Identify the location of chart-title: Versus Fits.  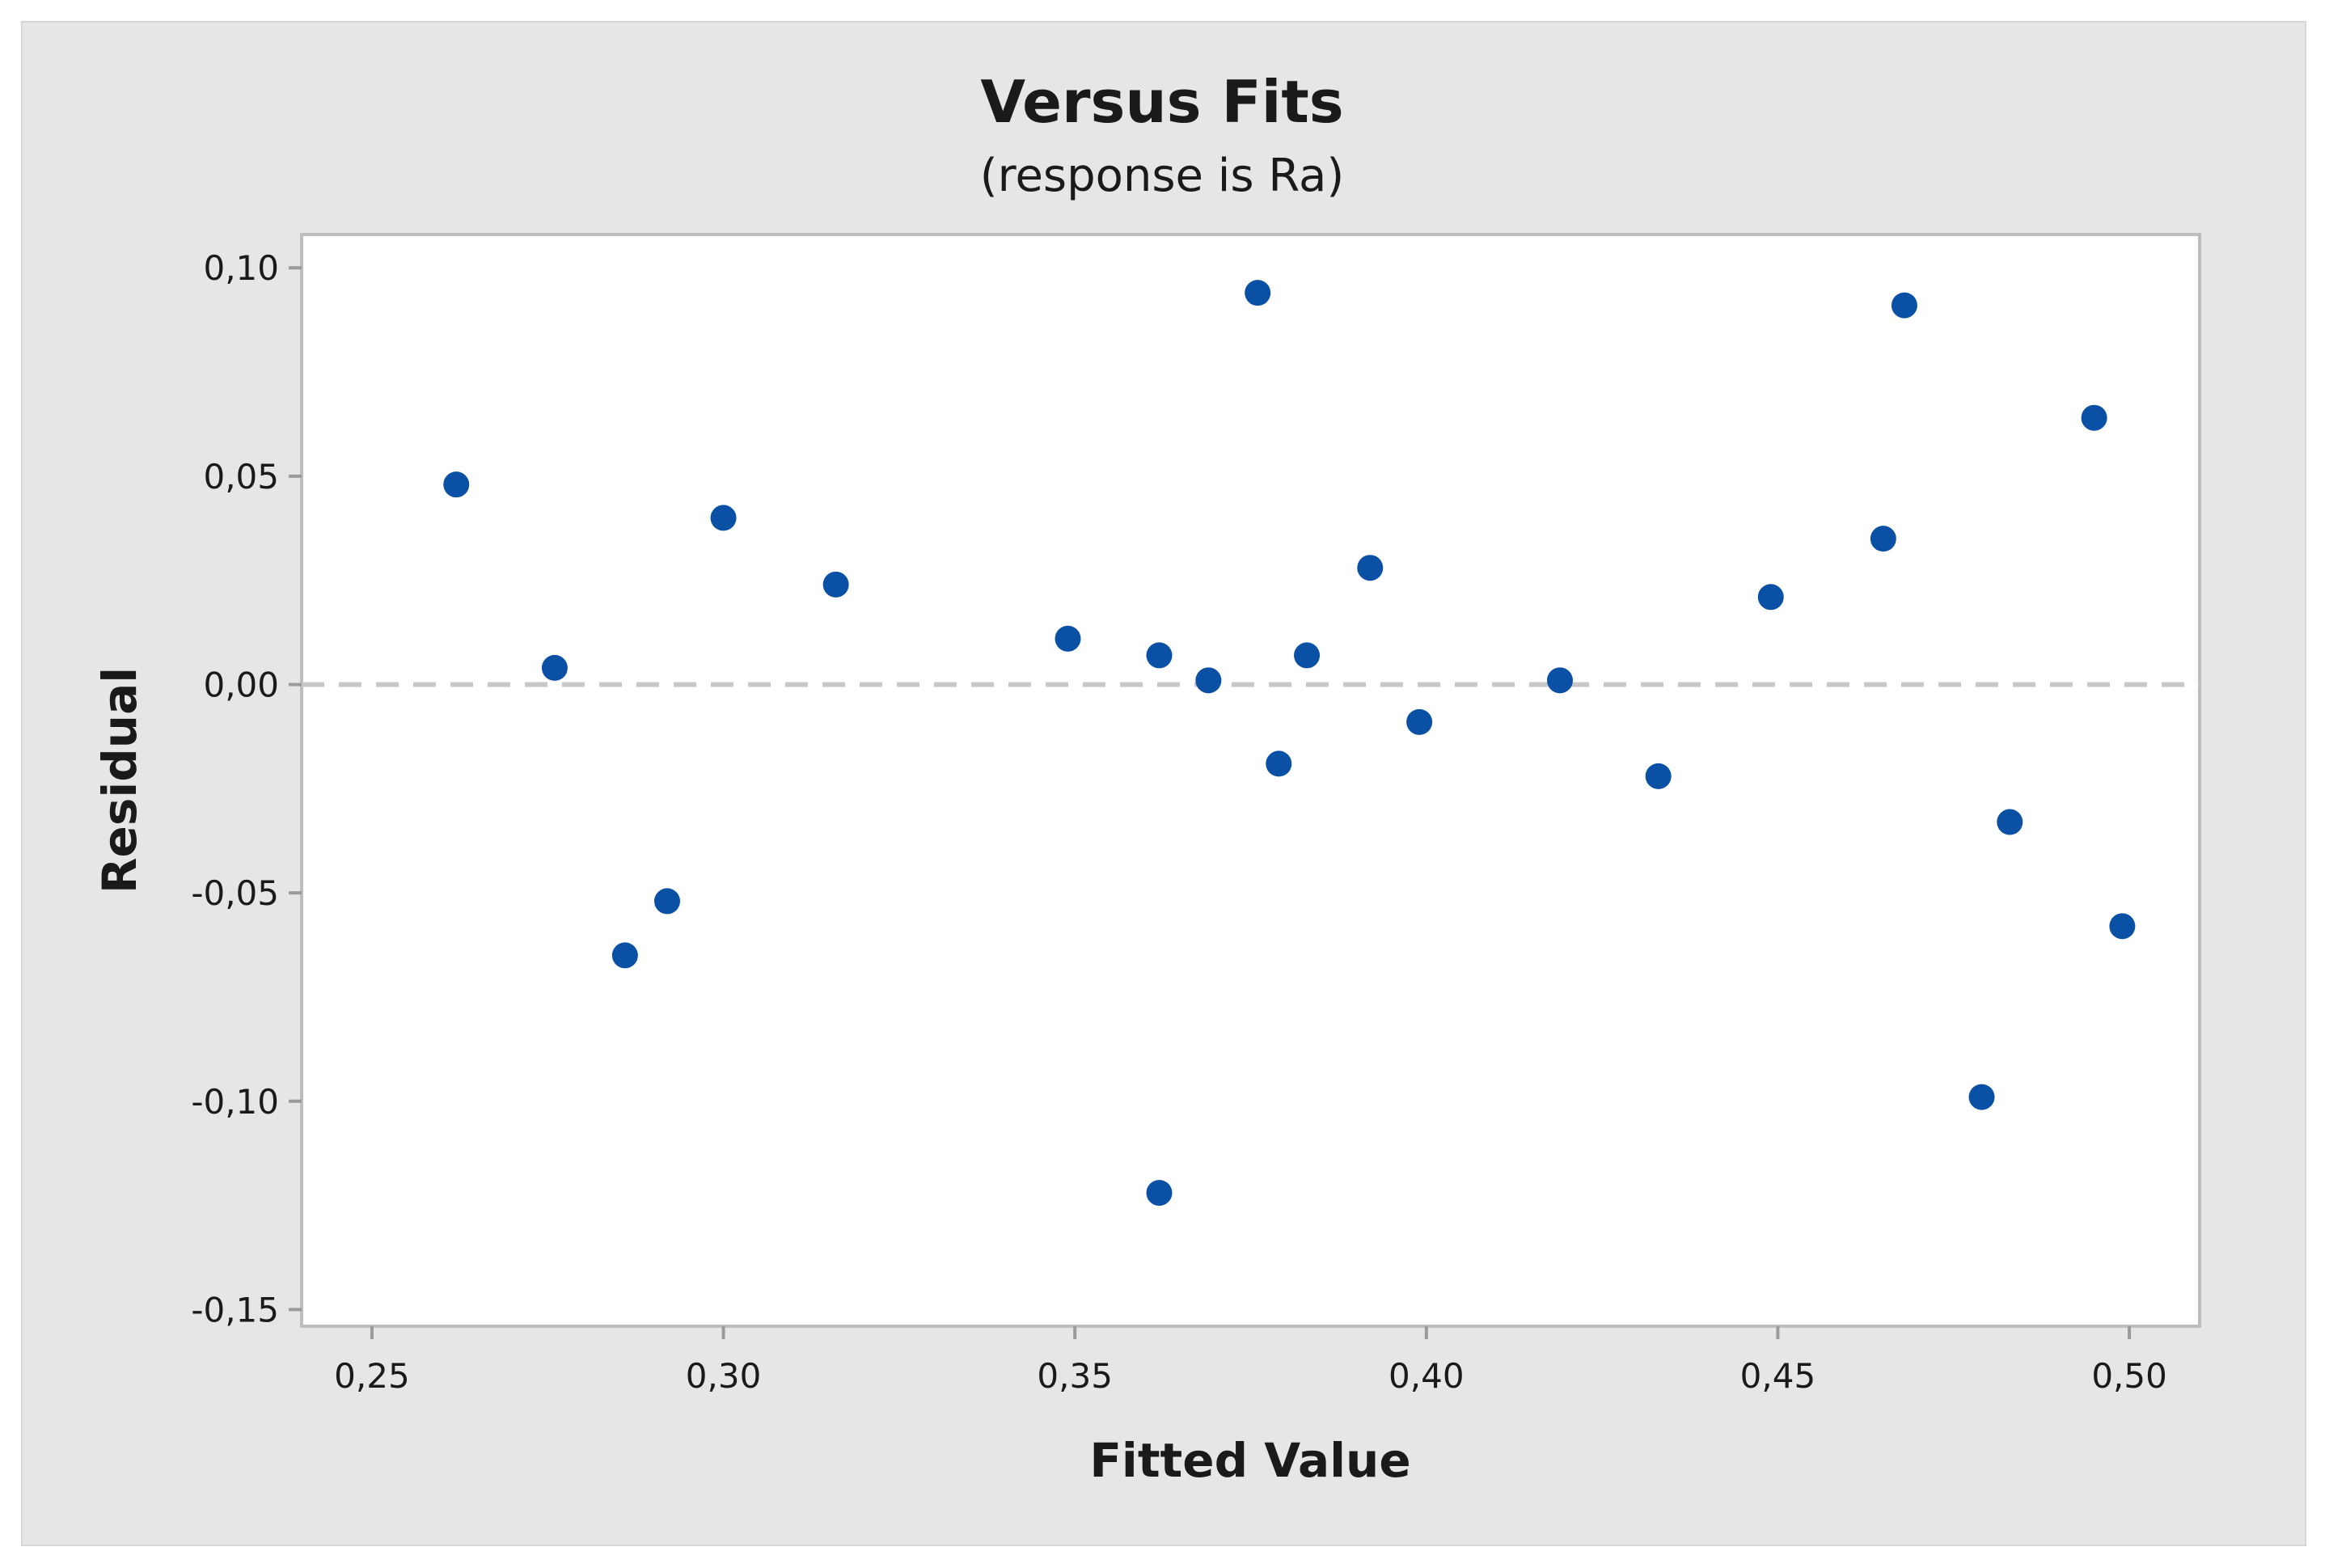
(1161, 102).